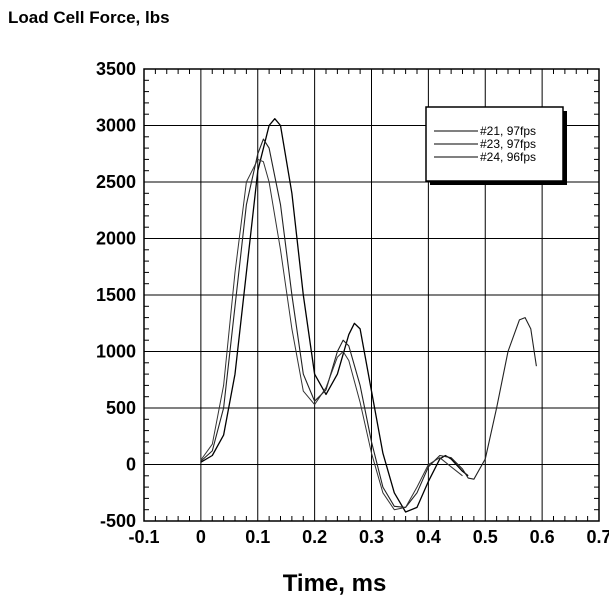  Describe the element at coordinates (371, 537) in the screenshot. I see `x-tick-label: 0.3` at that location.